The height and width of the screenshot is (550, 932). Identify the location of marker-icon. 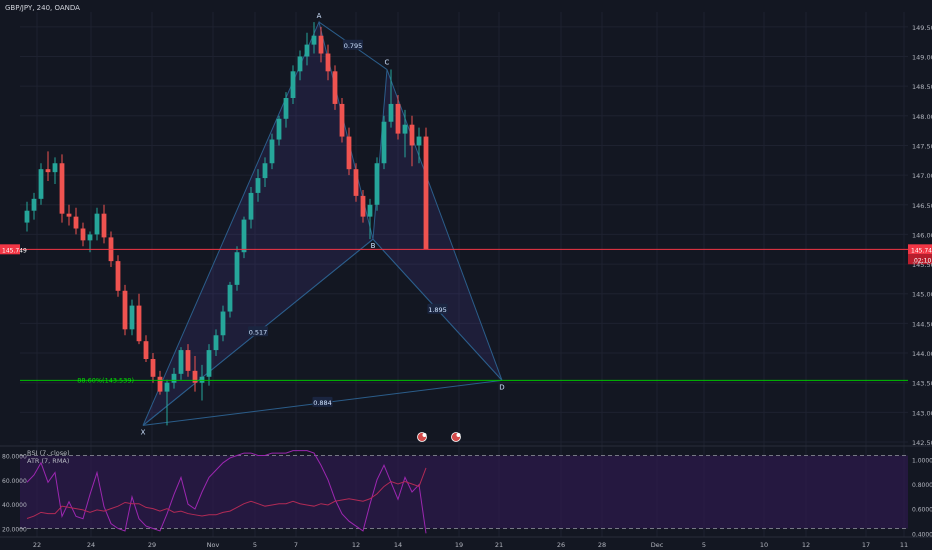
(456, 437).